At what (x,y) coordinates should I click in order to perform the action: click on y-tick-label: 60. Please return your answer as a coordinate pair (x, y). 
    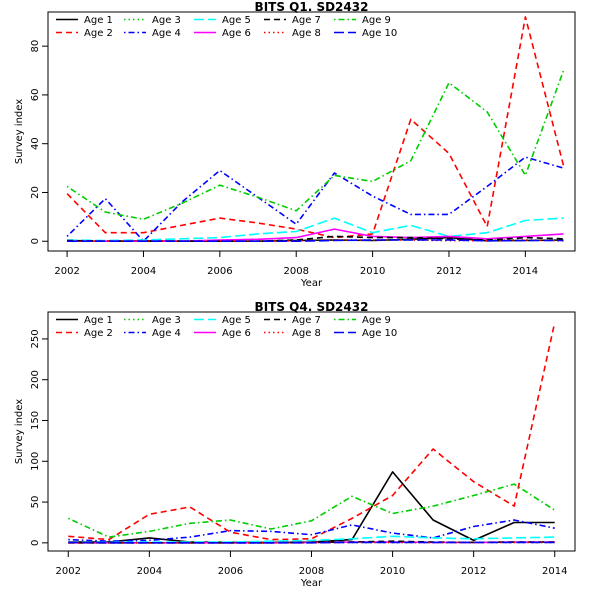
    Looking at the image, I should click on (35, 95).